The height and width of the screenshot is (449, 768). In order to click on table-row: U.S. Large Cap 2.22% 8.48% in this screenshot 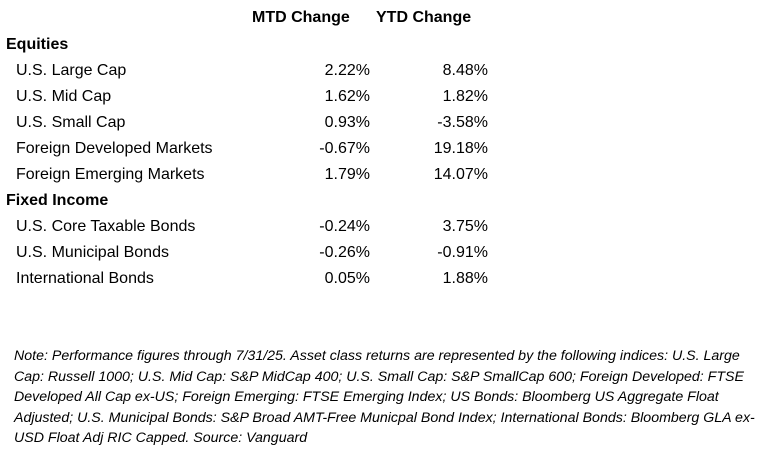, I will do `click(384, 74)`.